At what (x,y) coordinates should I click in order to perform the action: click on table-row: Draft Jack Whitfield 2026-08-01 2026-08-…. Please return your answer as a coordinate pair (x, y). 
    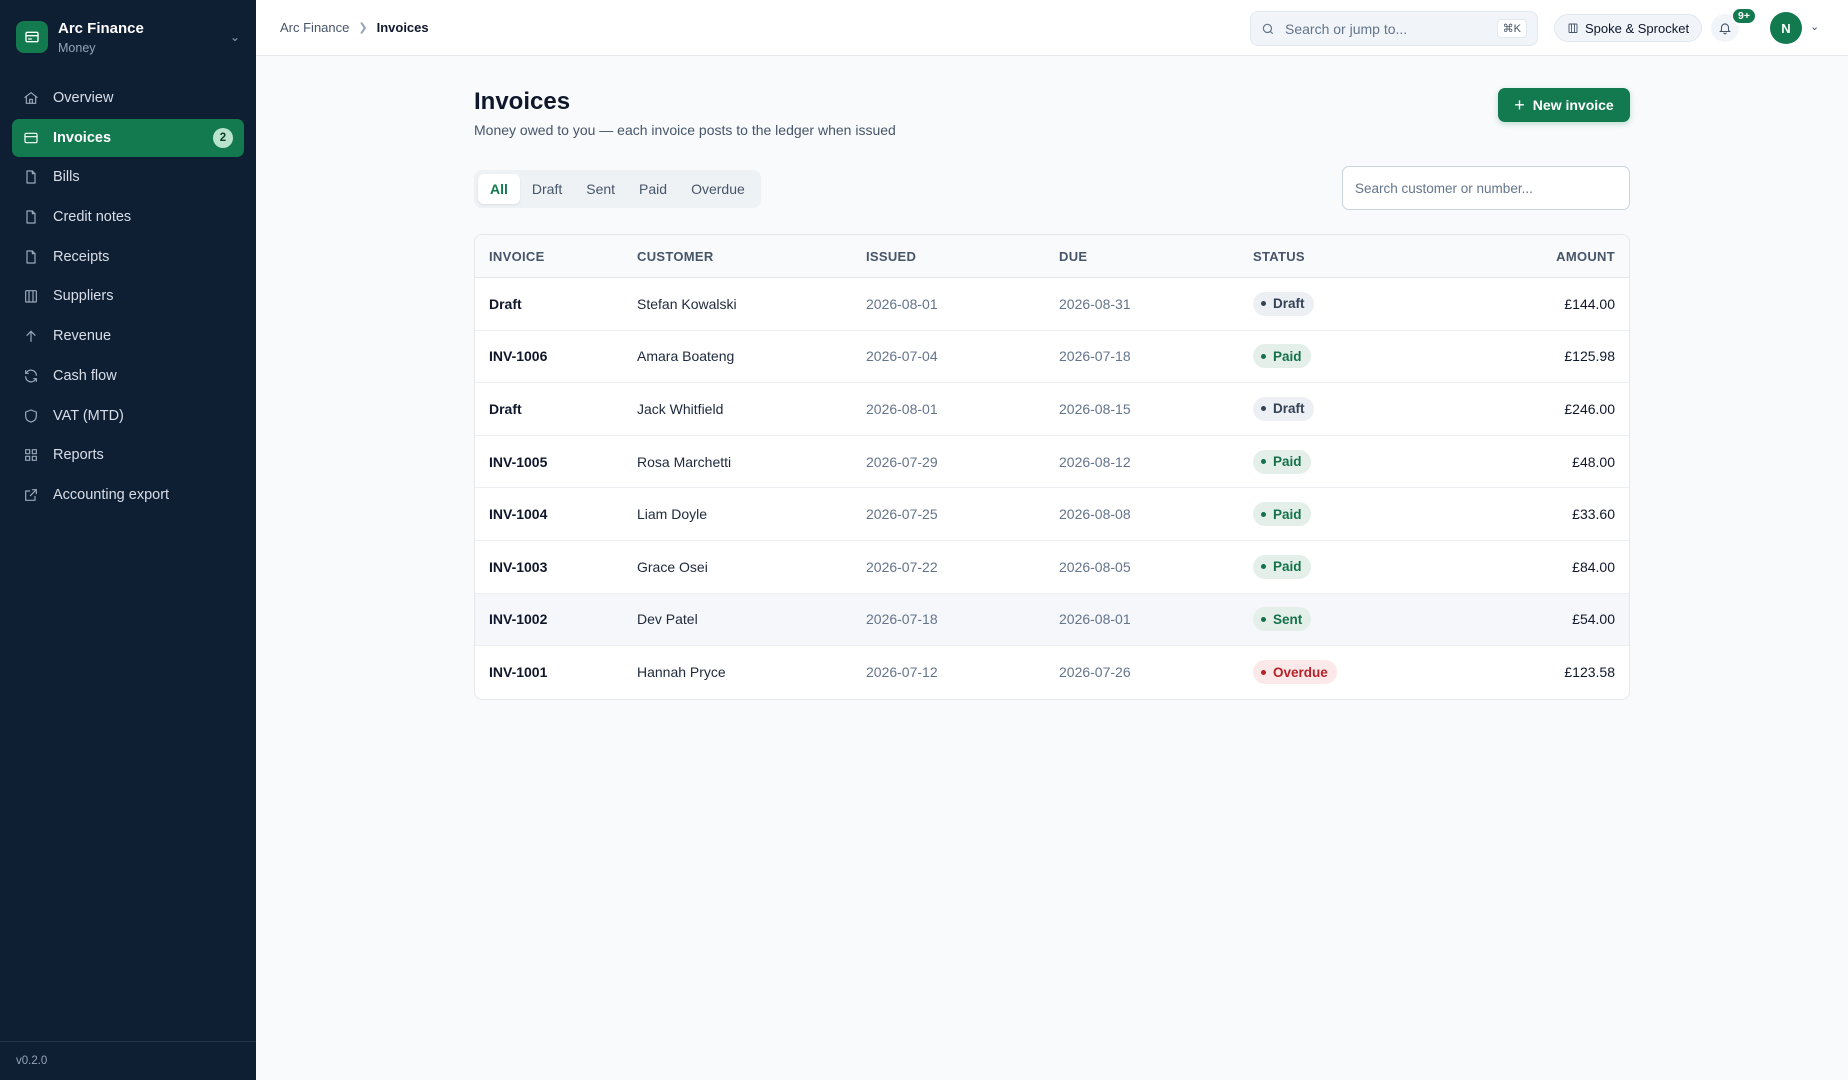
    Looking at the image, I should click on (1052, 409).